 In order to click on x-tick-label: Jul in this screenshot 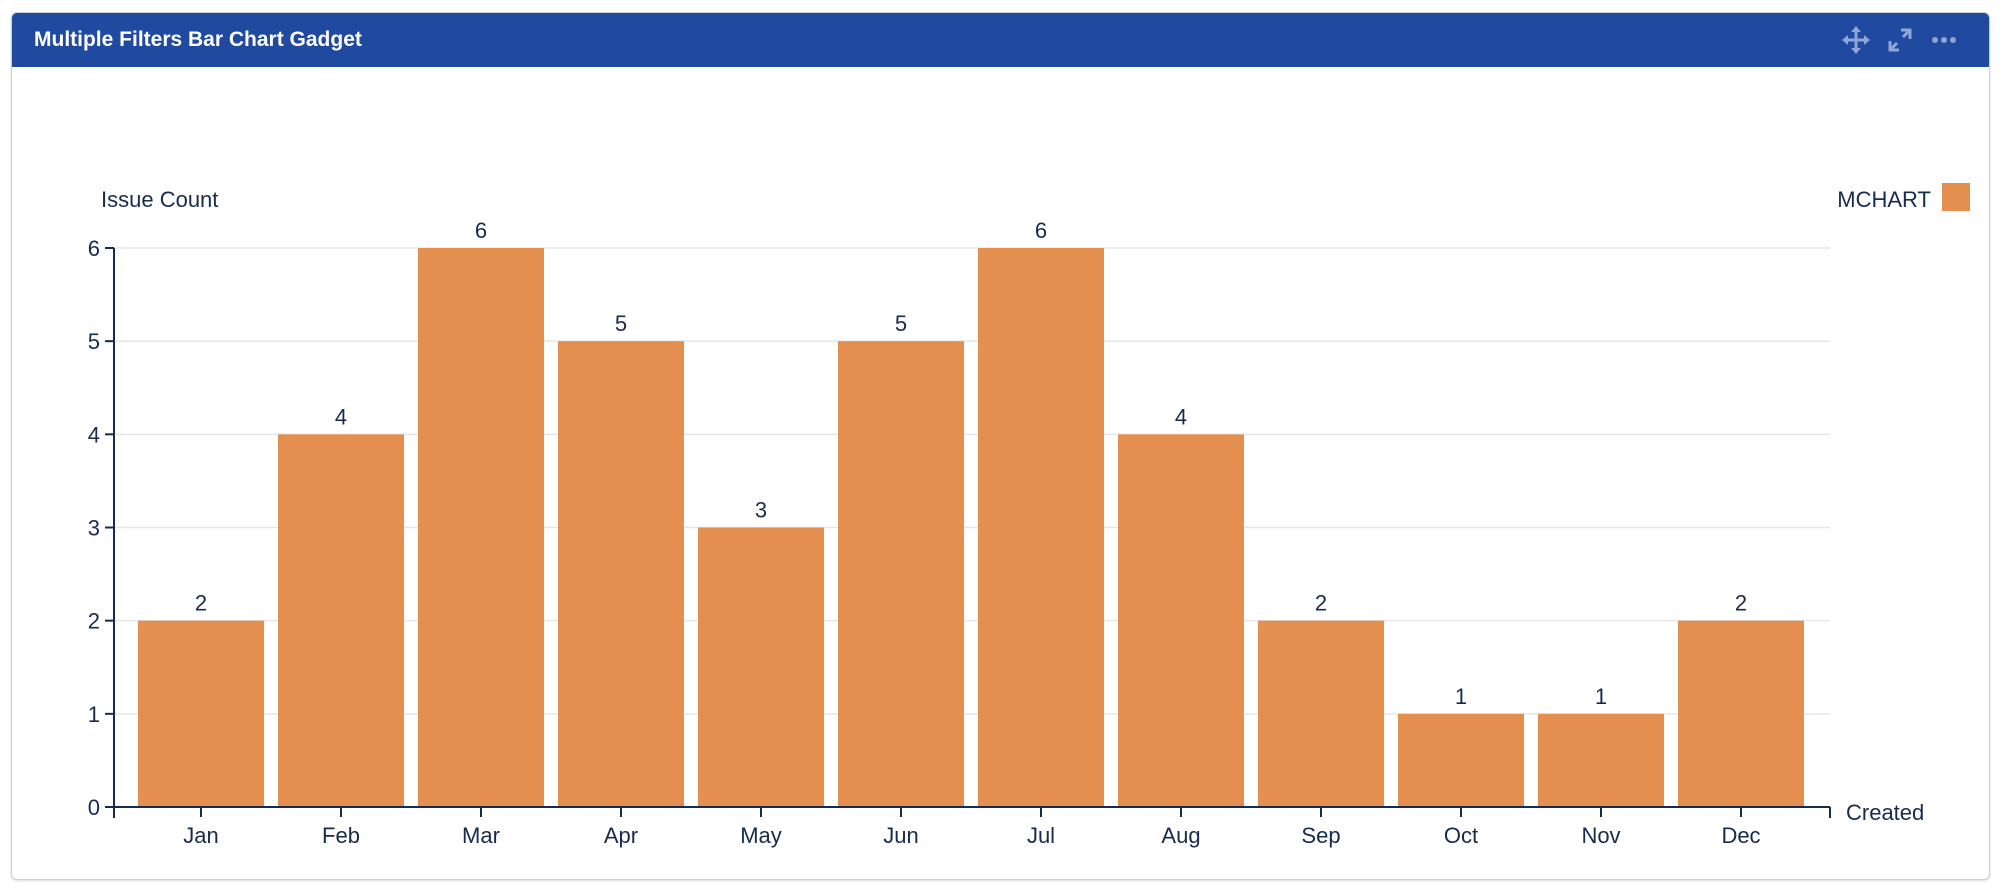, I will do `click(1041, 835)`.